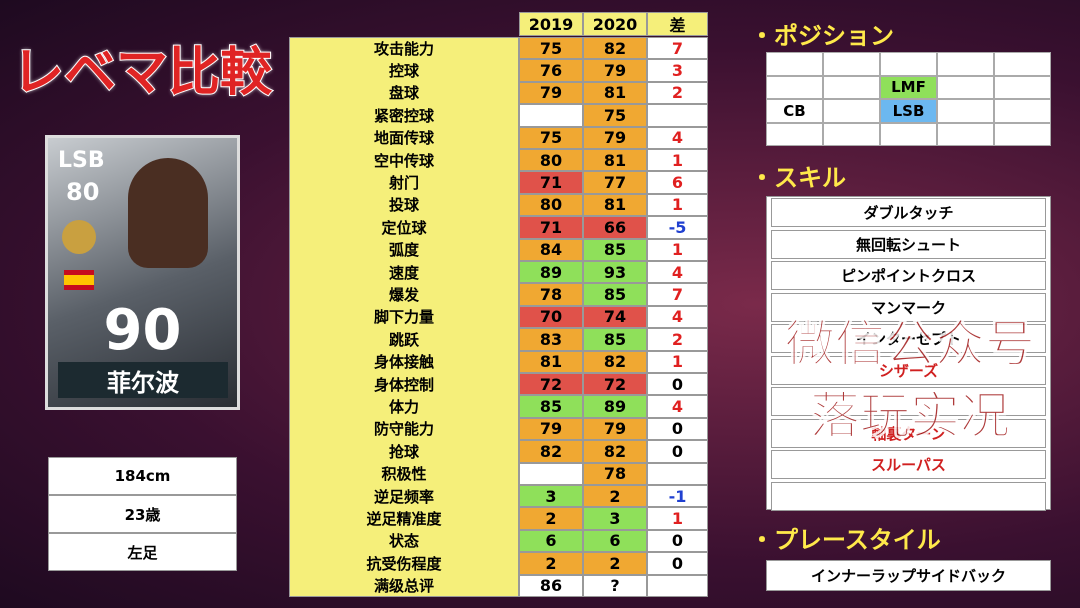  What do you see at coordinates (615, 182) in the screenshot?
I see `stat-value: 77` at bounding box center [615, 182].